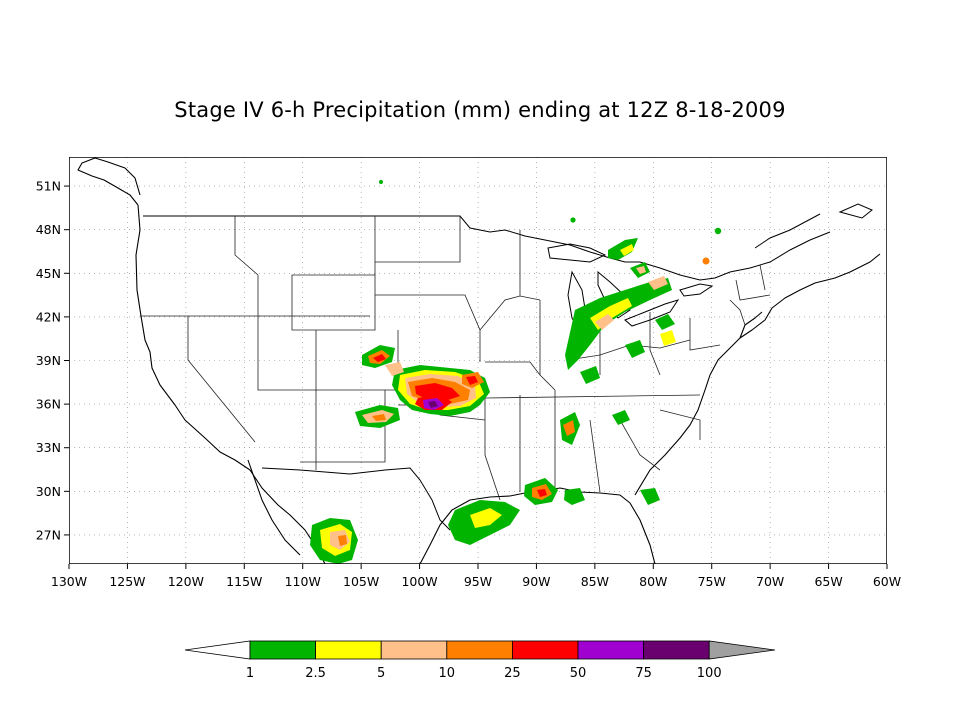 This screenshot has width=960, height=720. I want to click on colorbar-label: 2.5, so click(315, 673).